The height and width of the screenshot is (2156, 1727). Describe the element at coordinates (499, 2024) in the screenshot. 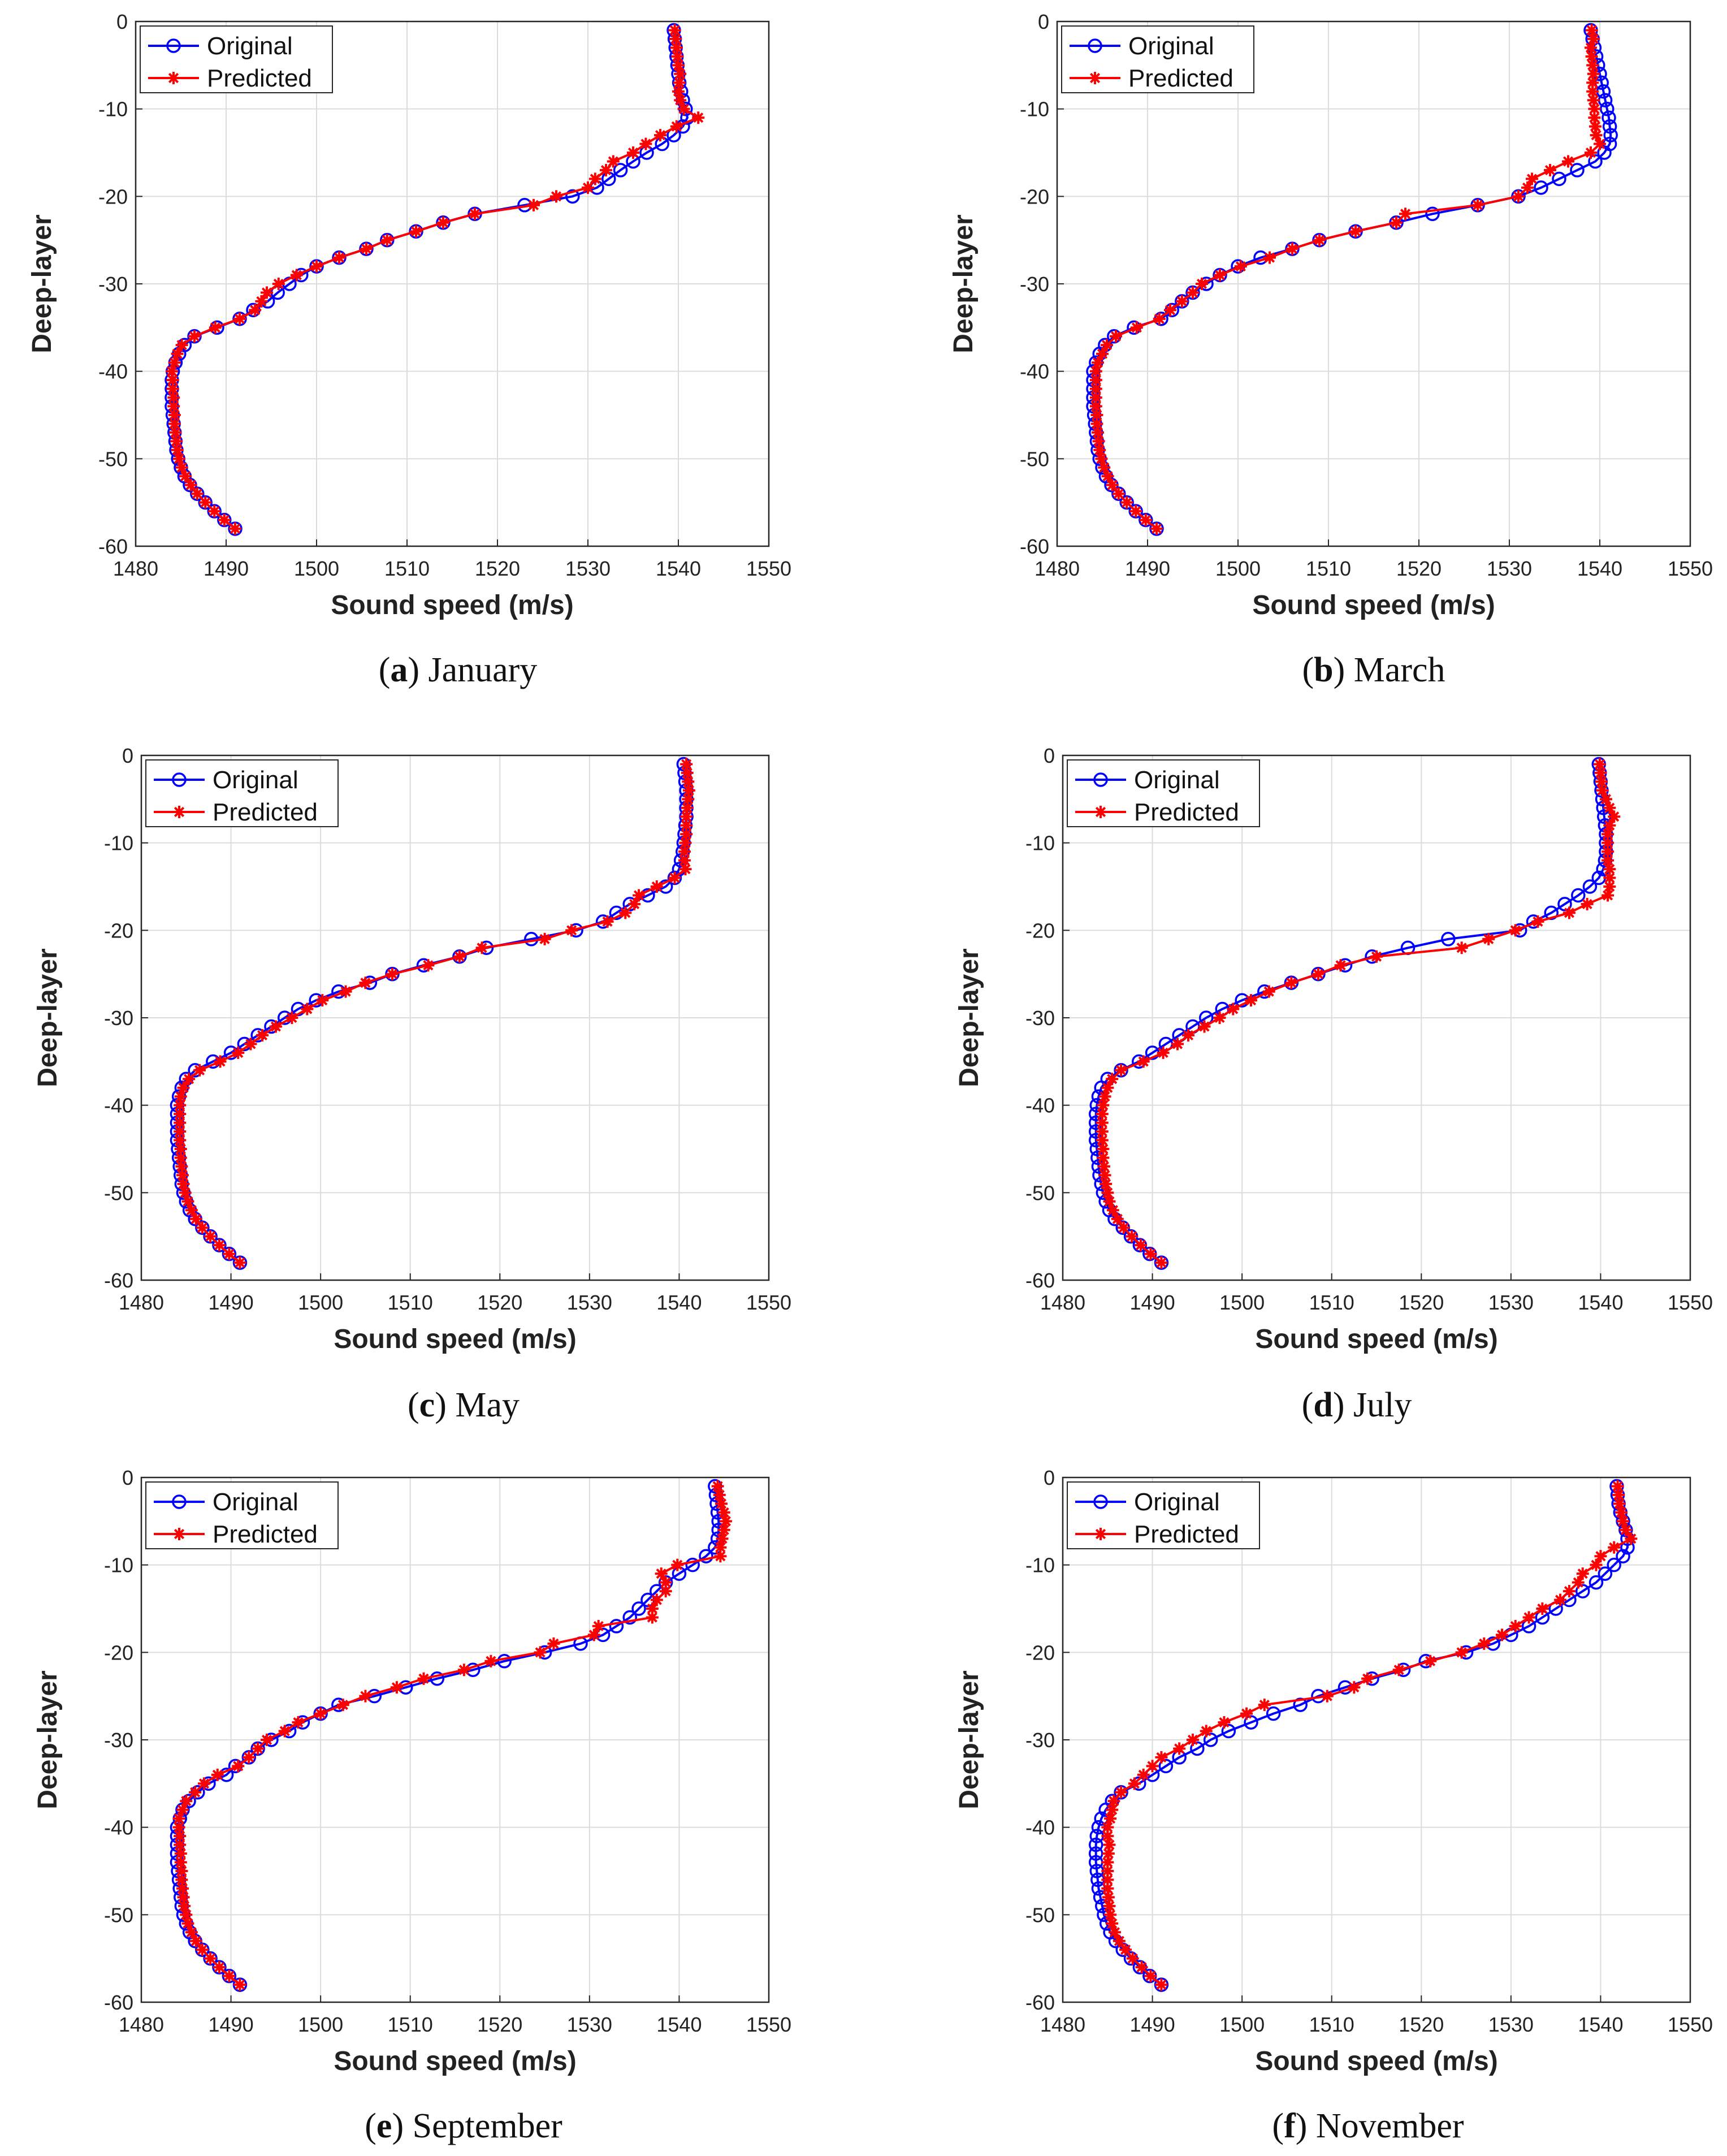

I see `x-tick-label: 1520` at that location.